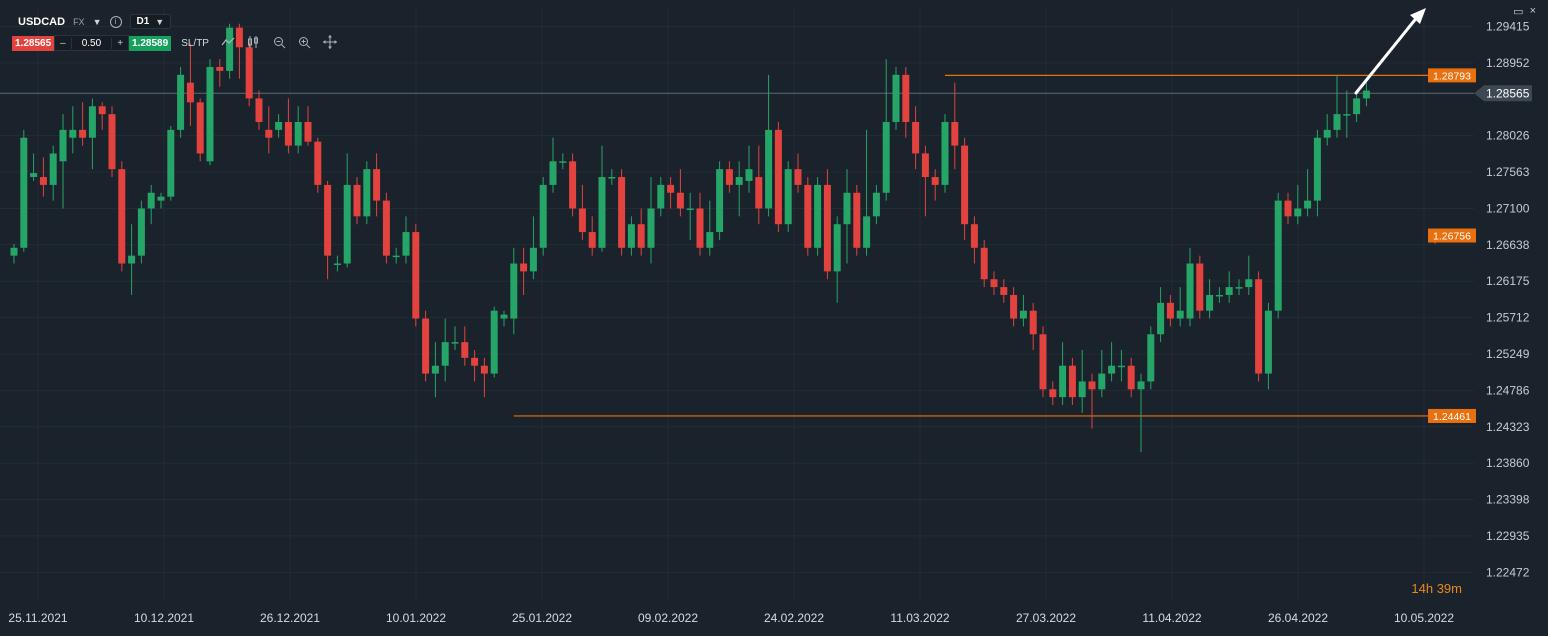 The image size is (1548, 636). Describe the element at coordinates (1532, 11) in the screenshot. I see `close-icon: ×` at that location.